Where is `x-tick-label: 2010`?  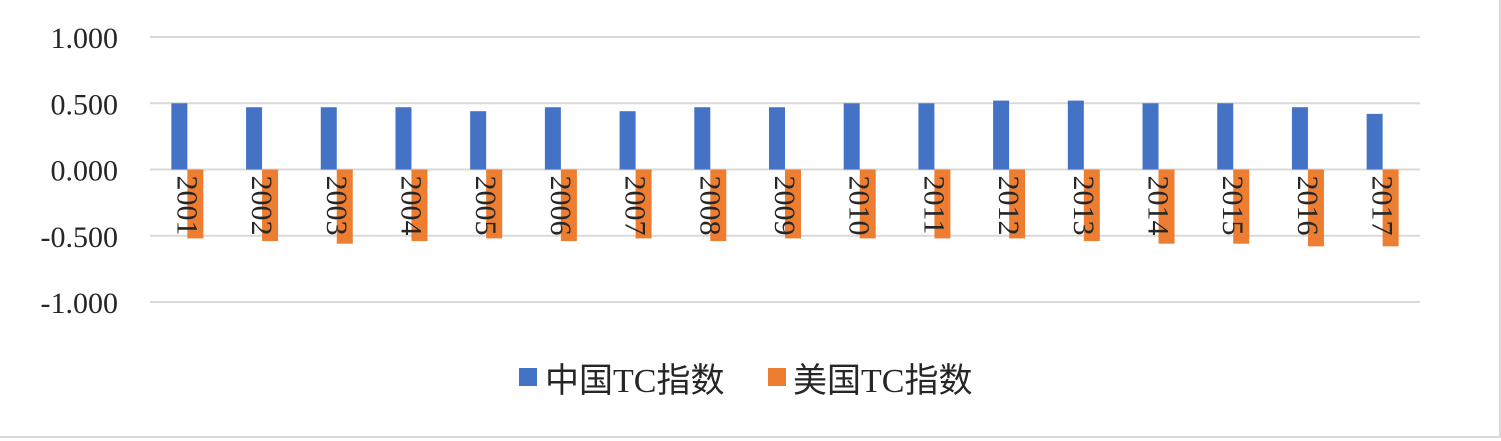 x-tick-label: 2010 is located at coordinates (859, 206).